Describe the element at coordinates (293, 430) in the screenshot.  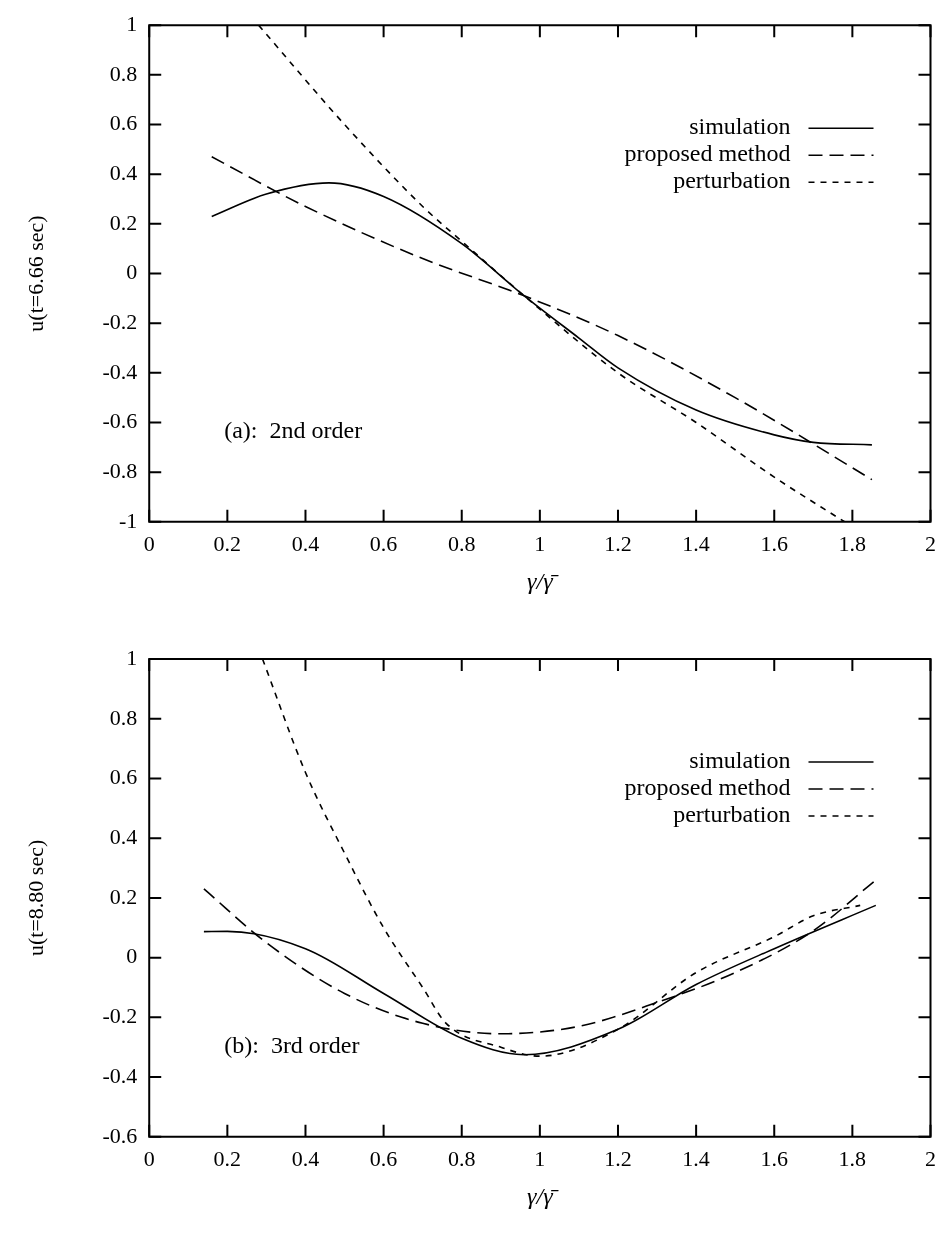
I see `annotation: (a): 2nd order` at that location.